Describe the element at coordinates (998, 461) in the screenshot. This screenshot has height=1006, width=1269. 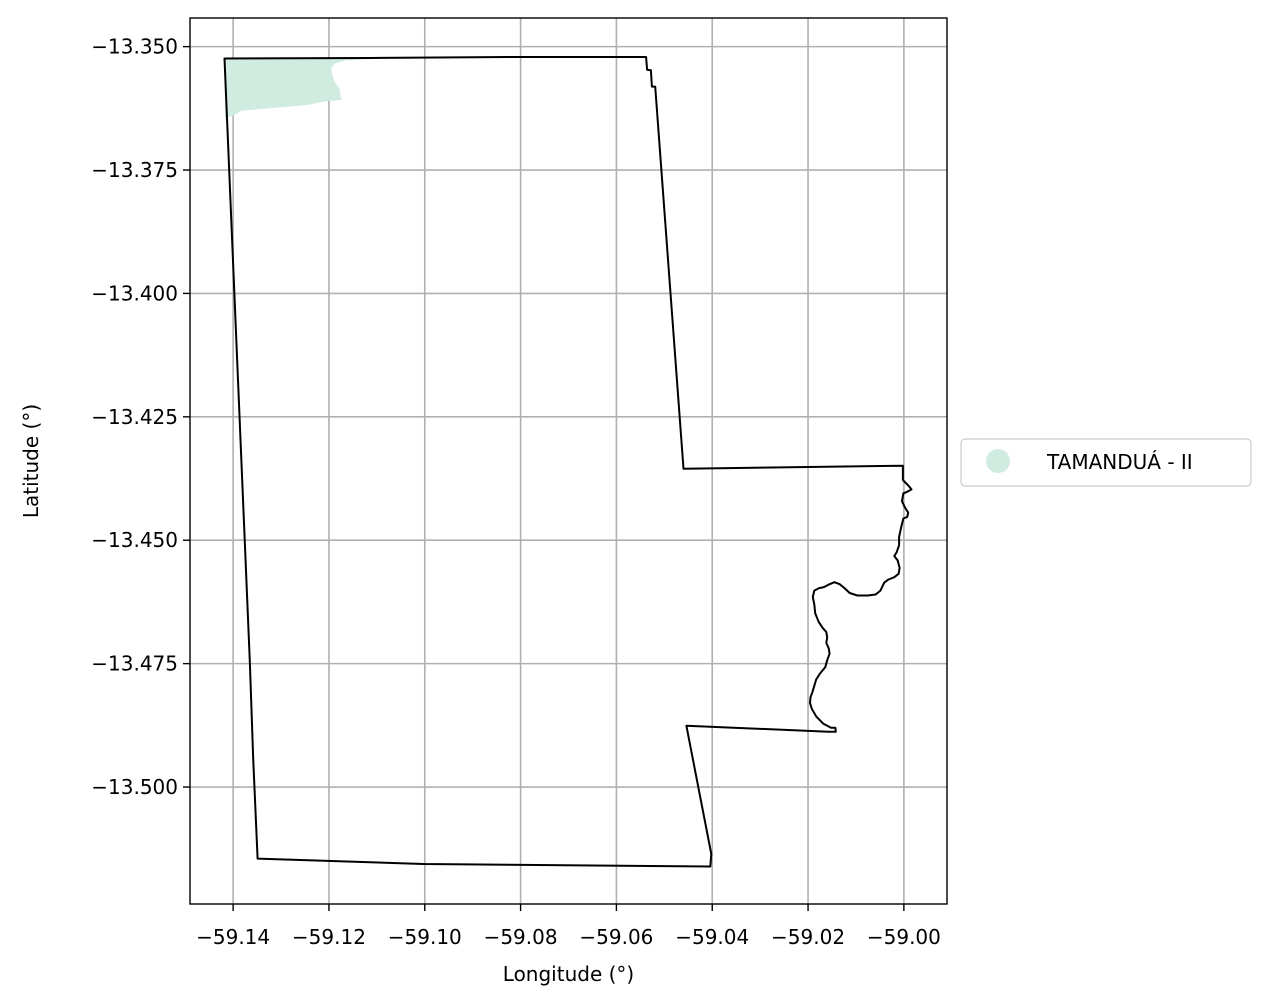
I see `legend-marker` at that location.